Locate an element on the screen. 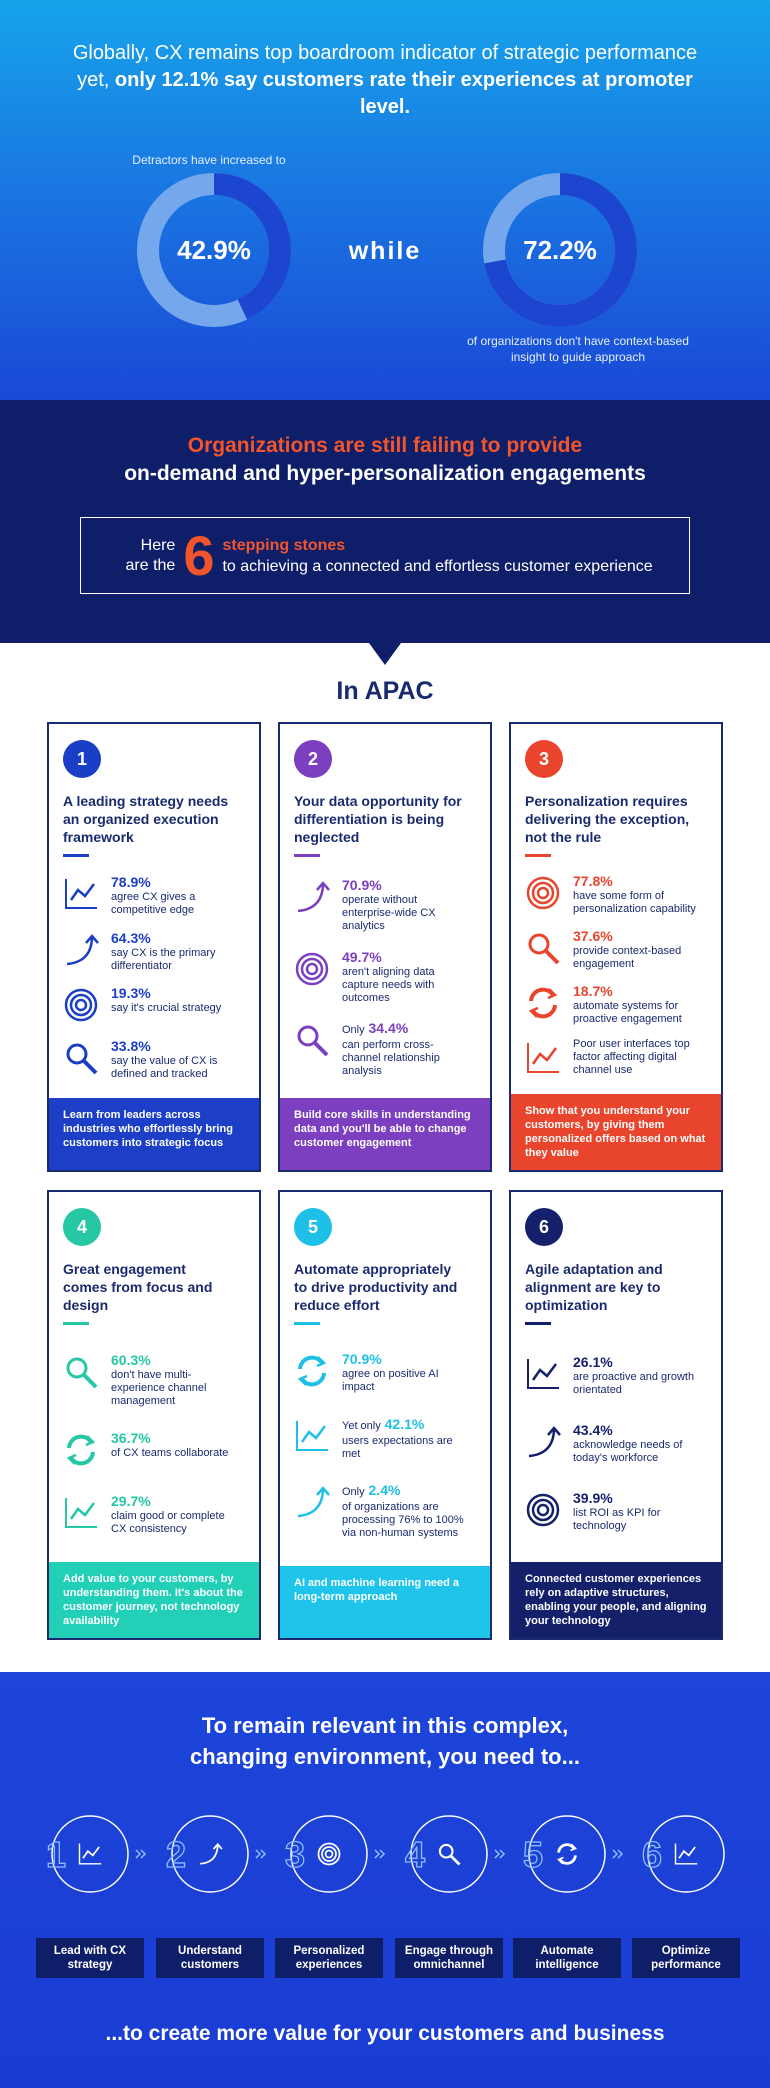 Image resolution: width=770 pixels, height=2088 pixels. banner-background is located at coordinates (385, 521).